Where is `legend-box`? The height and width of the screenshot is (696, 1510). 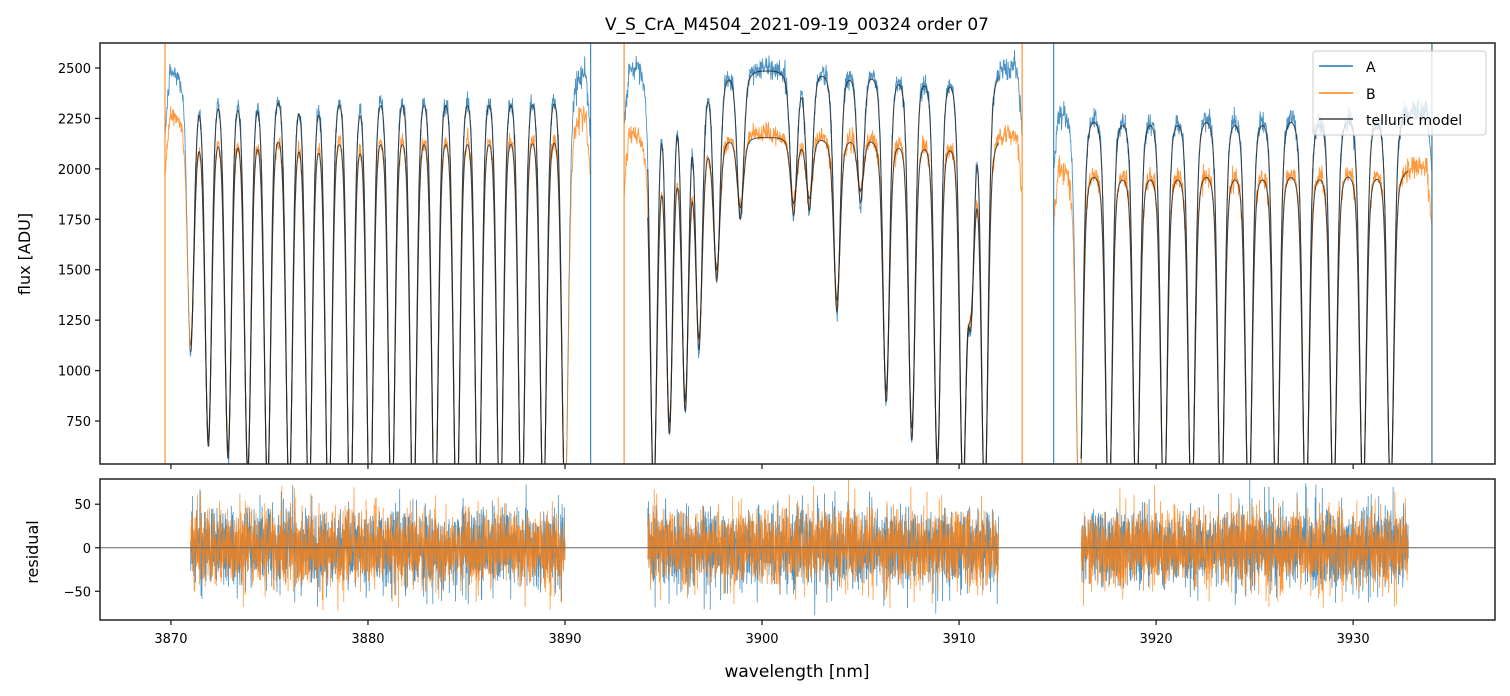 legend-box is located at coordinates (1399, 93).